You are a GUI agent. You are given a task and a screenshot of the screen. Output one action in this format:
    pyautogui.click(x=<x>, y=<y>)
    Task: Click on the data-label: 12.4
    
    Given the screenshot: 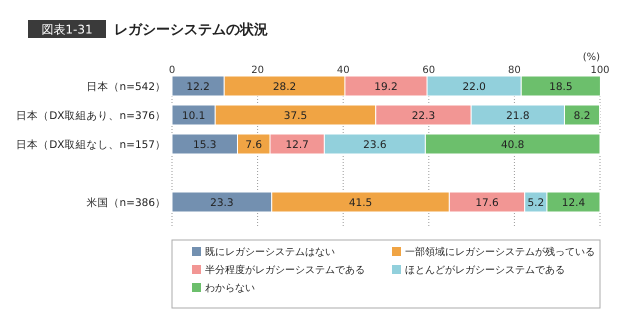 What is the action you would take?
    pyautogui.click(x=574, y=203)
    